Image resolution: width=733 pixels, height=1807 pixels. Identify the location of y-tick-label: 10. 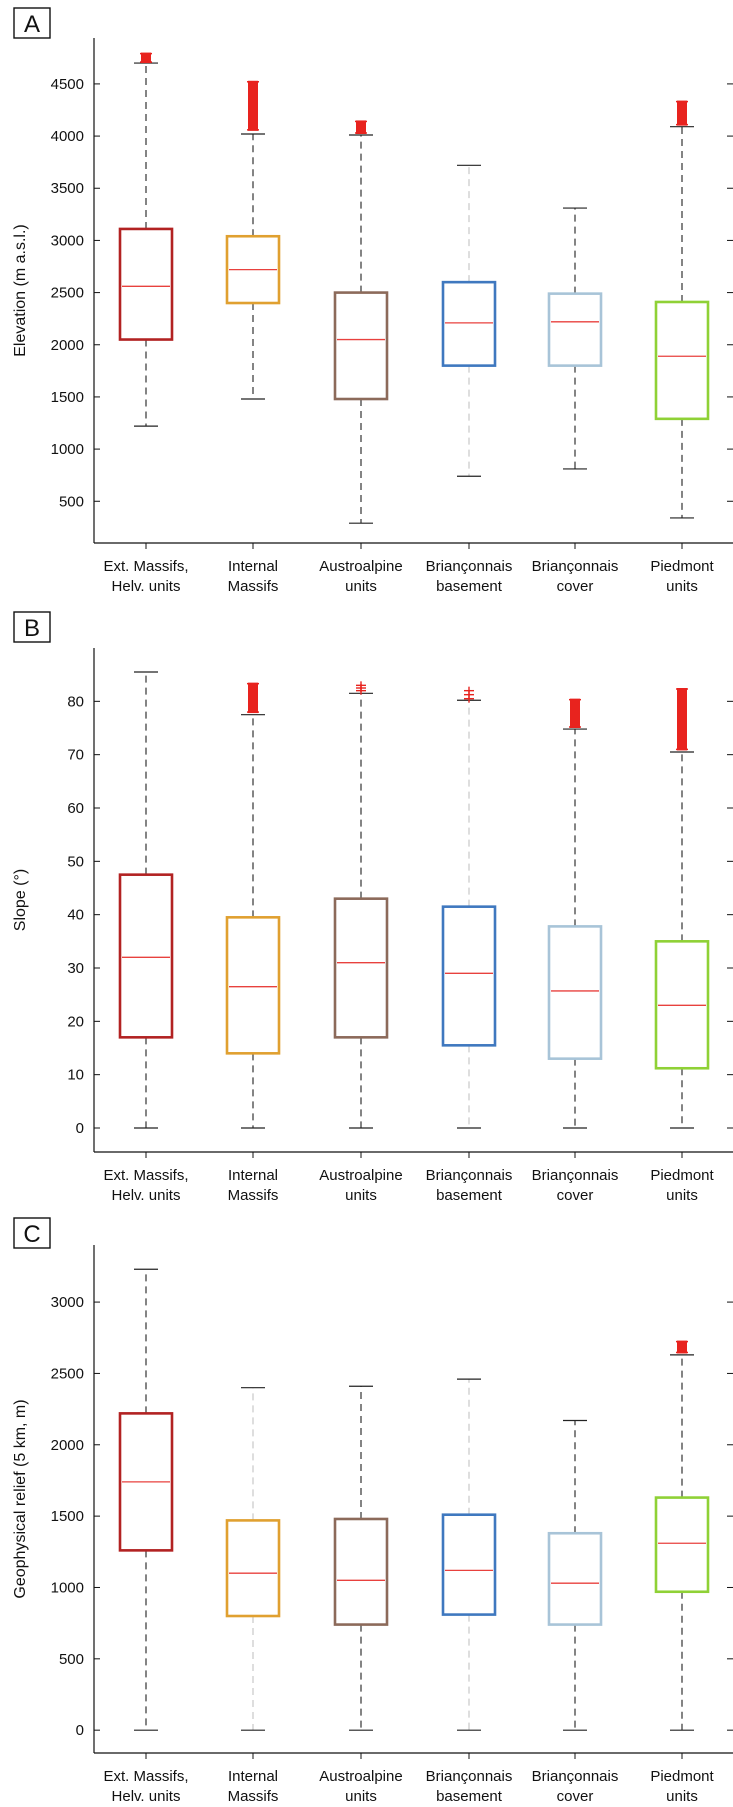
(75, 1075).